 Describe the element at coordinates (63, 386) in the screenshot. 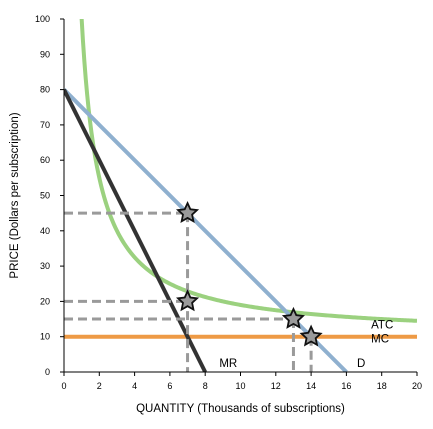

I see `x-tick-label: 0` at that location.